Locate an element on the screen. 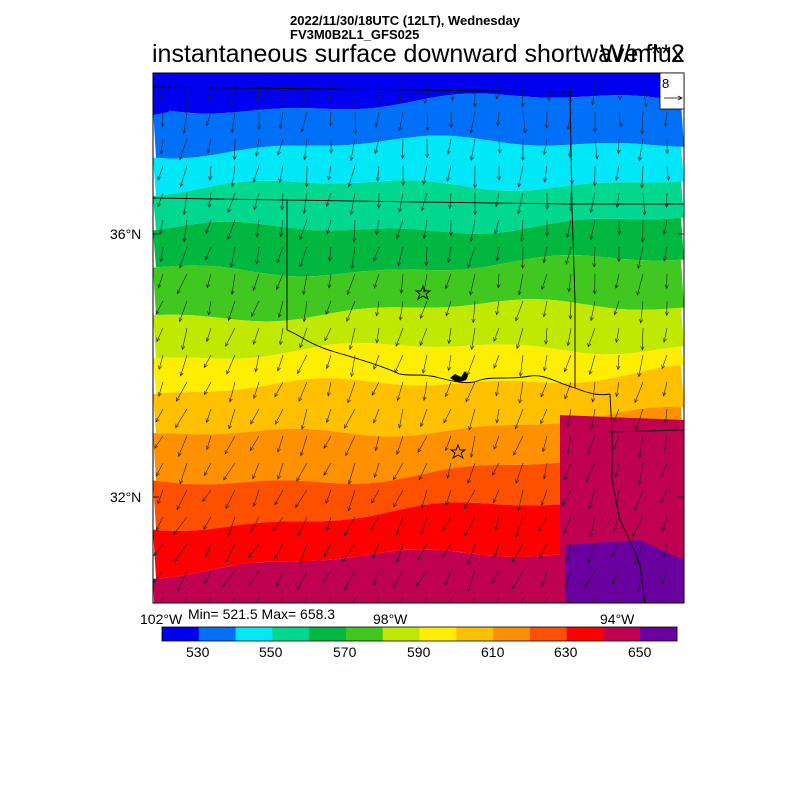 The width and height of the screenshot is (800, 800). colorbar is located at coordinates (419, 634).